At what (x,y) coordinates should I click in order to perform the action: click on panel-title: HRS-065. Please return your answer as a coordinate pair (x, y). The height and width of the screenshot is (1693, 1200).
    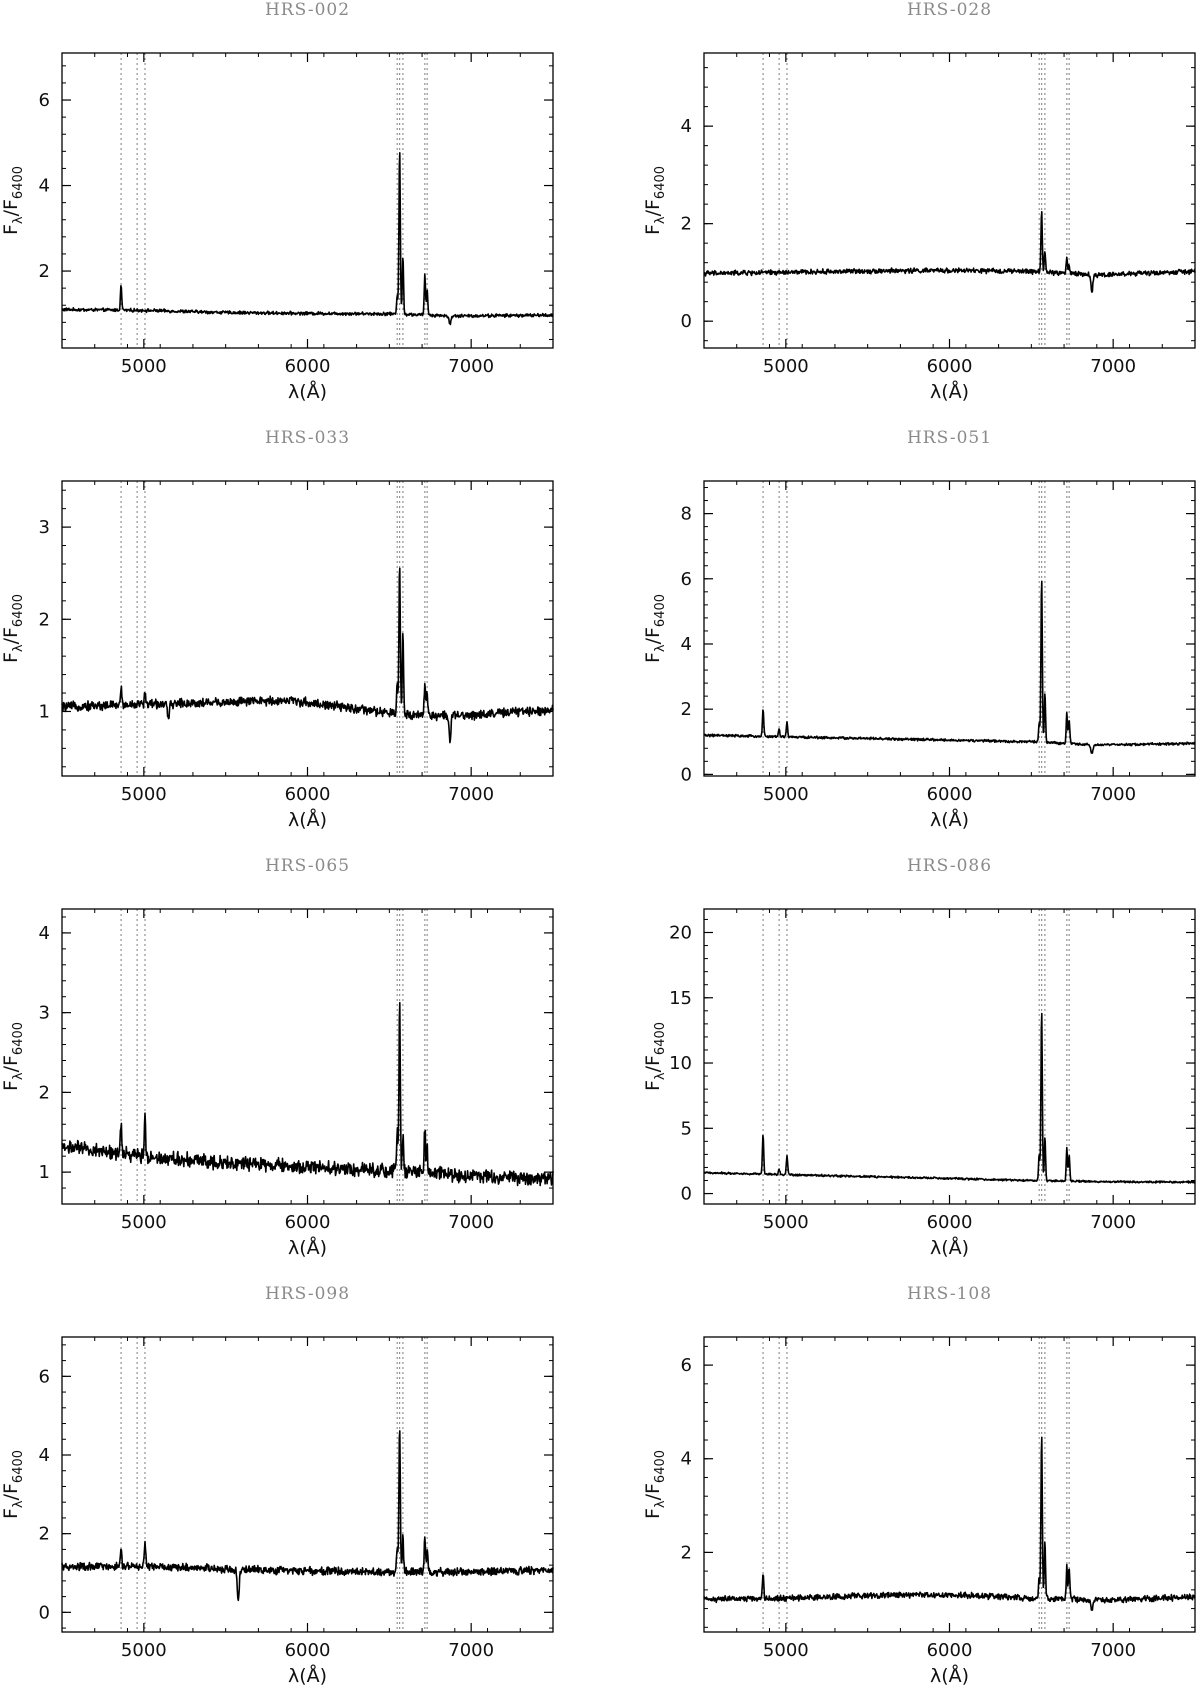
    Looking at the image, I should click on (307, 866).